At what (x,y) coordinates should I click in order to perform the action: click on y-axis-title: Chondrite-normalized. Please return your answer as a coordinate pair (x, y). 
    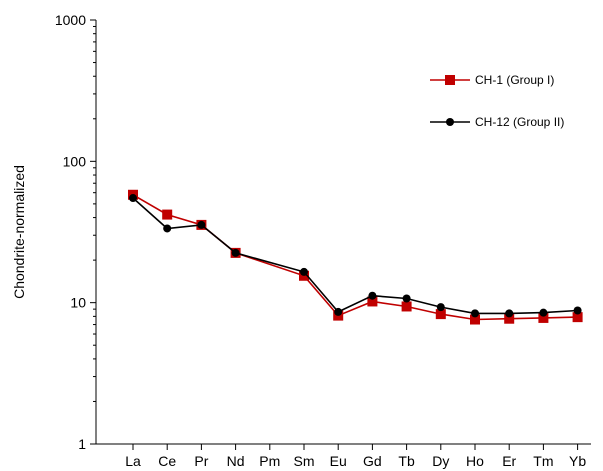
    Looking at the image, I should click on (19, 232).